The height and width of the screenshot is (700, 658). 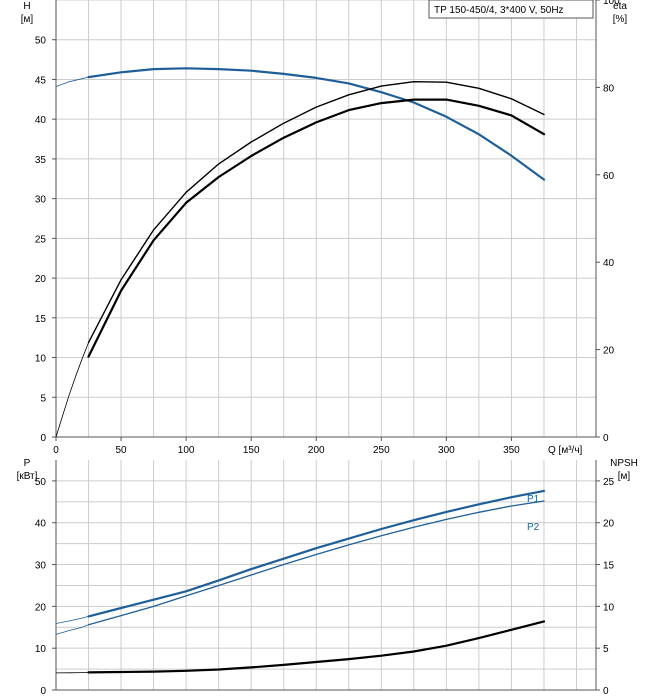 I want to click on legend-box, so click(x=511, y=9).